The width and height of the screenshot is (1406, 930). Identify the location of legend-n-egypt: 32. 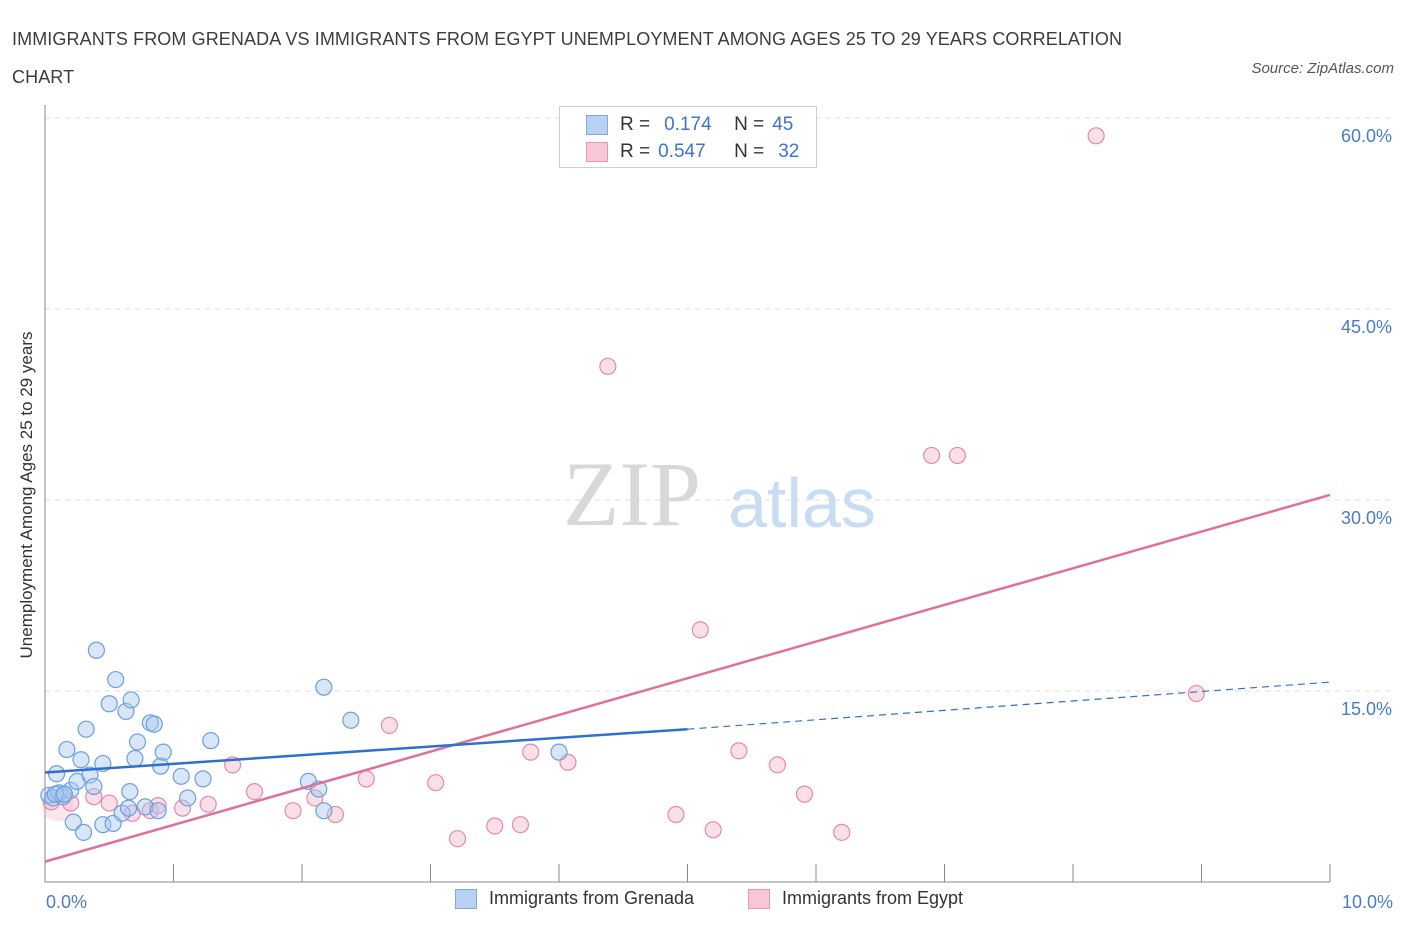
(789, 151).